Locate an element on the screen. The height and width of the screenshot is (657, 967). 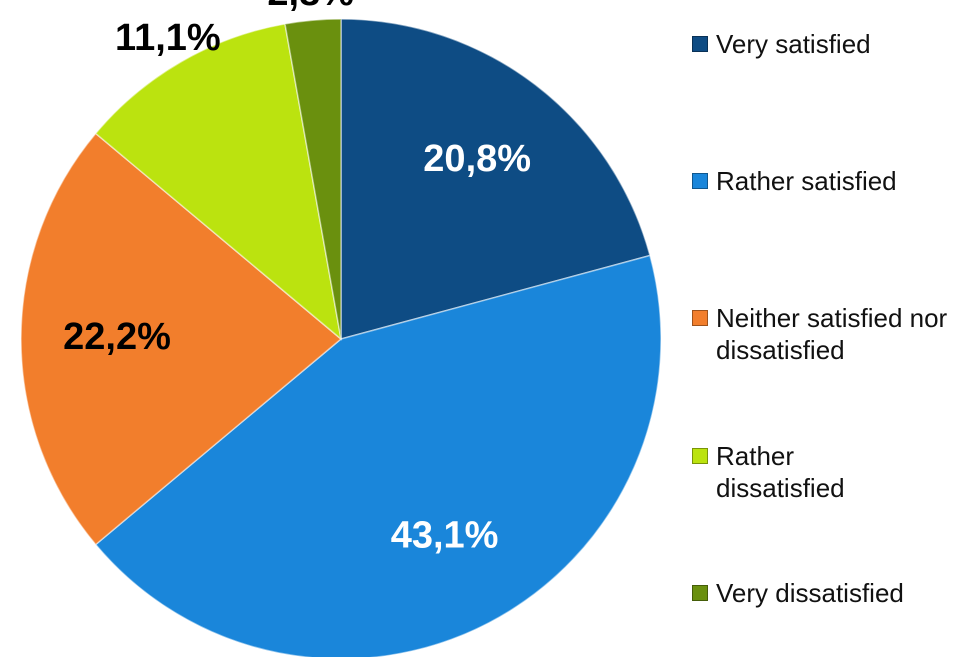
data-label: 11,1% is located at coordinates (168, 38).